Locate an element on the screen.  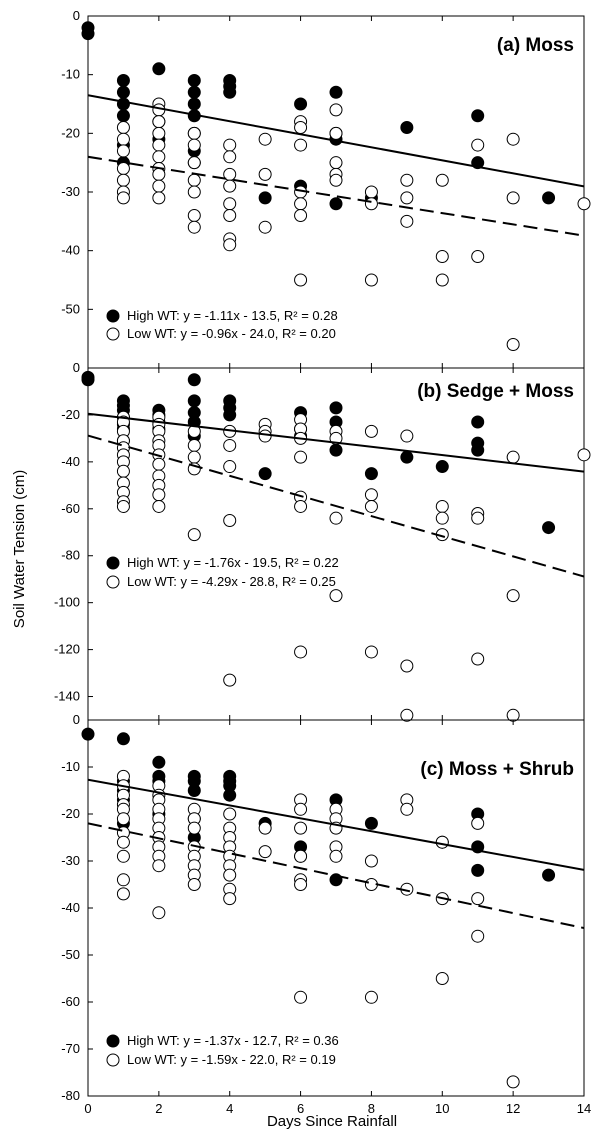
y-tick-label: -30 is located at coordinates (70, 860).